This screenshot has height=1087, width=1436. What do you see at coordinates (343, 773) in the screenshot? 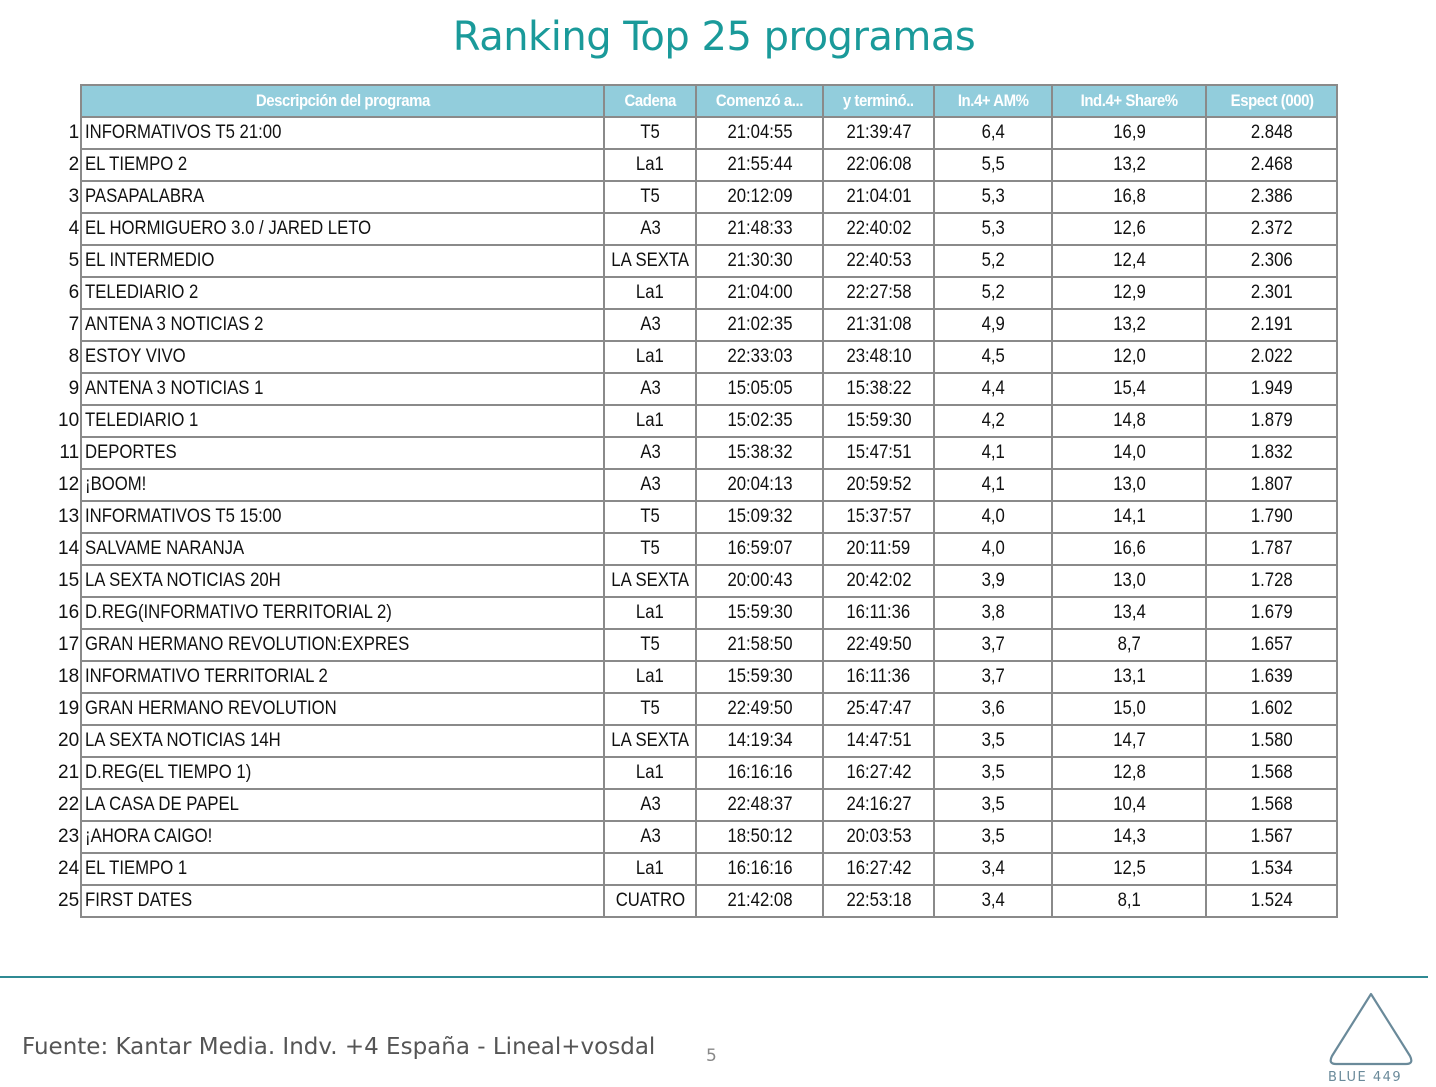
I see `cell-desc: D.REG(EL TIEMPO 1)` at bounding box center [343, 773].